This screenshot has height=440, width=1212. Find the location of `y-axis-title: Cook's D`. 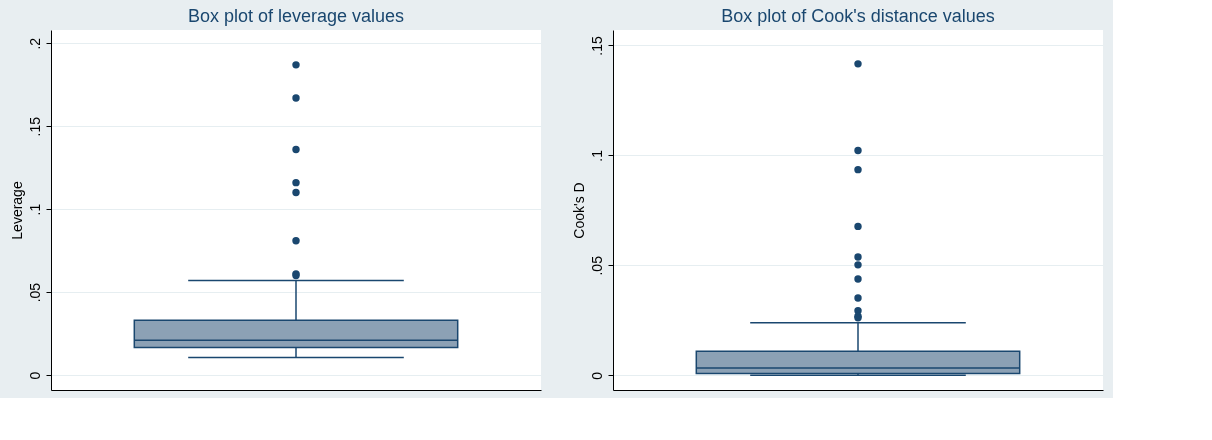

y-axis-title: Cook's D is located at coordinates (578, 210).